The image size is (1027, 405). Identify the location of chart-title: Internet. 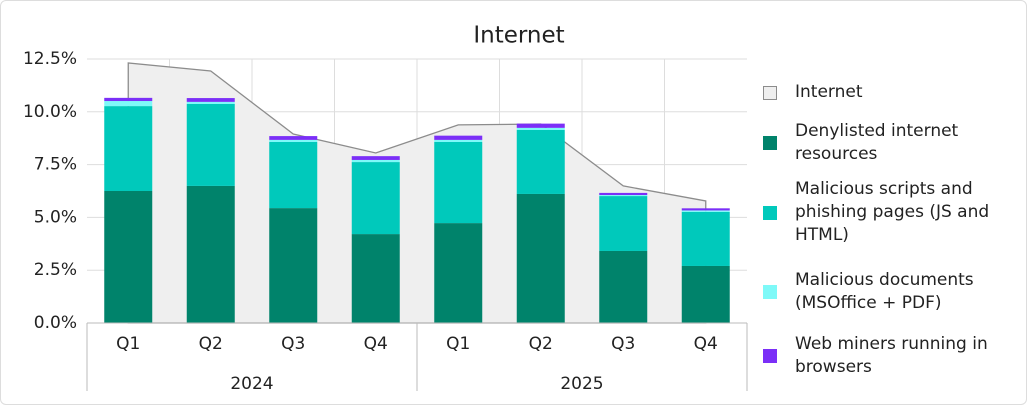
(518, 36).